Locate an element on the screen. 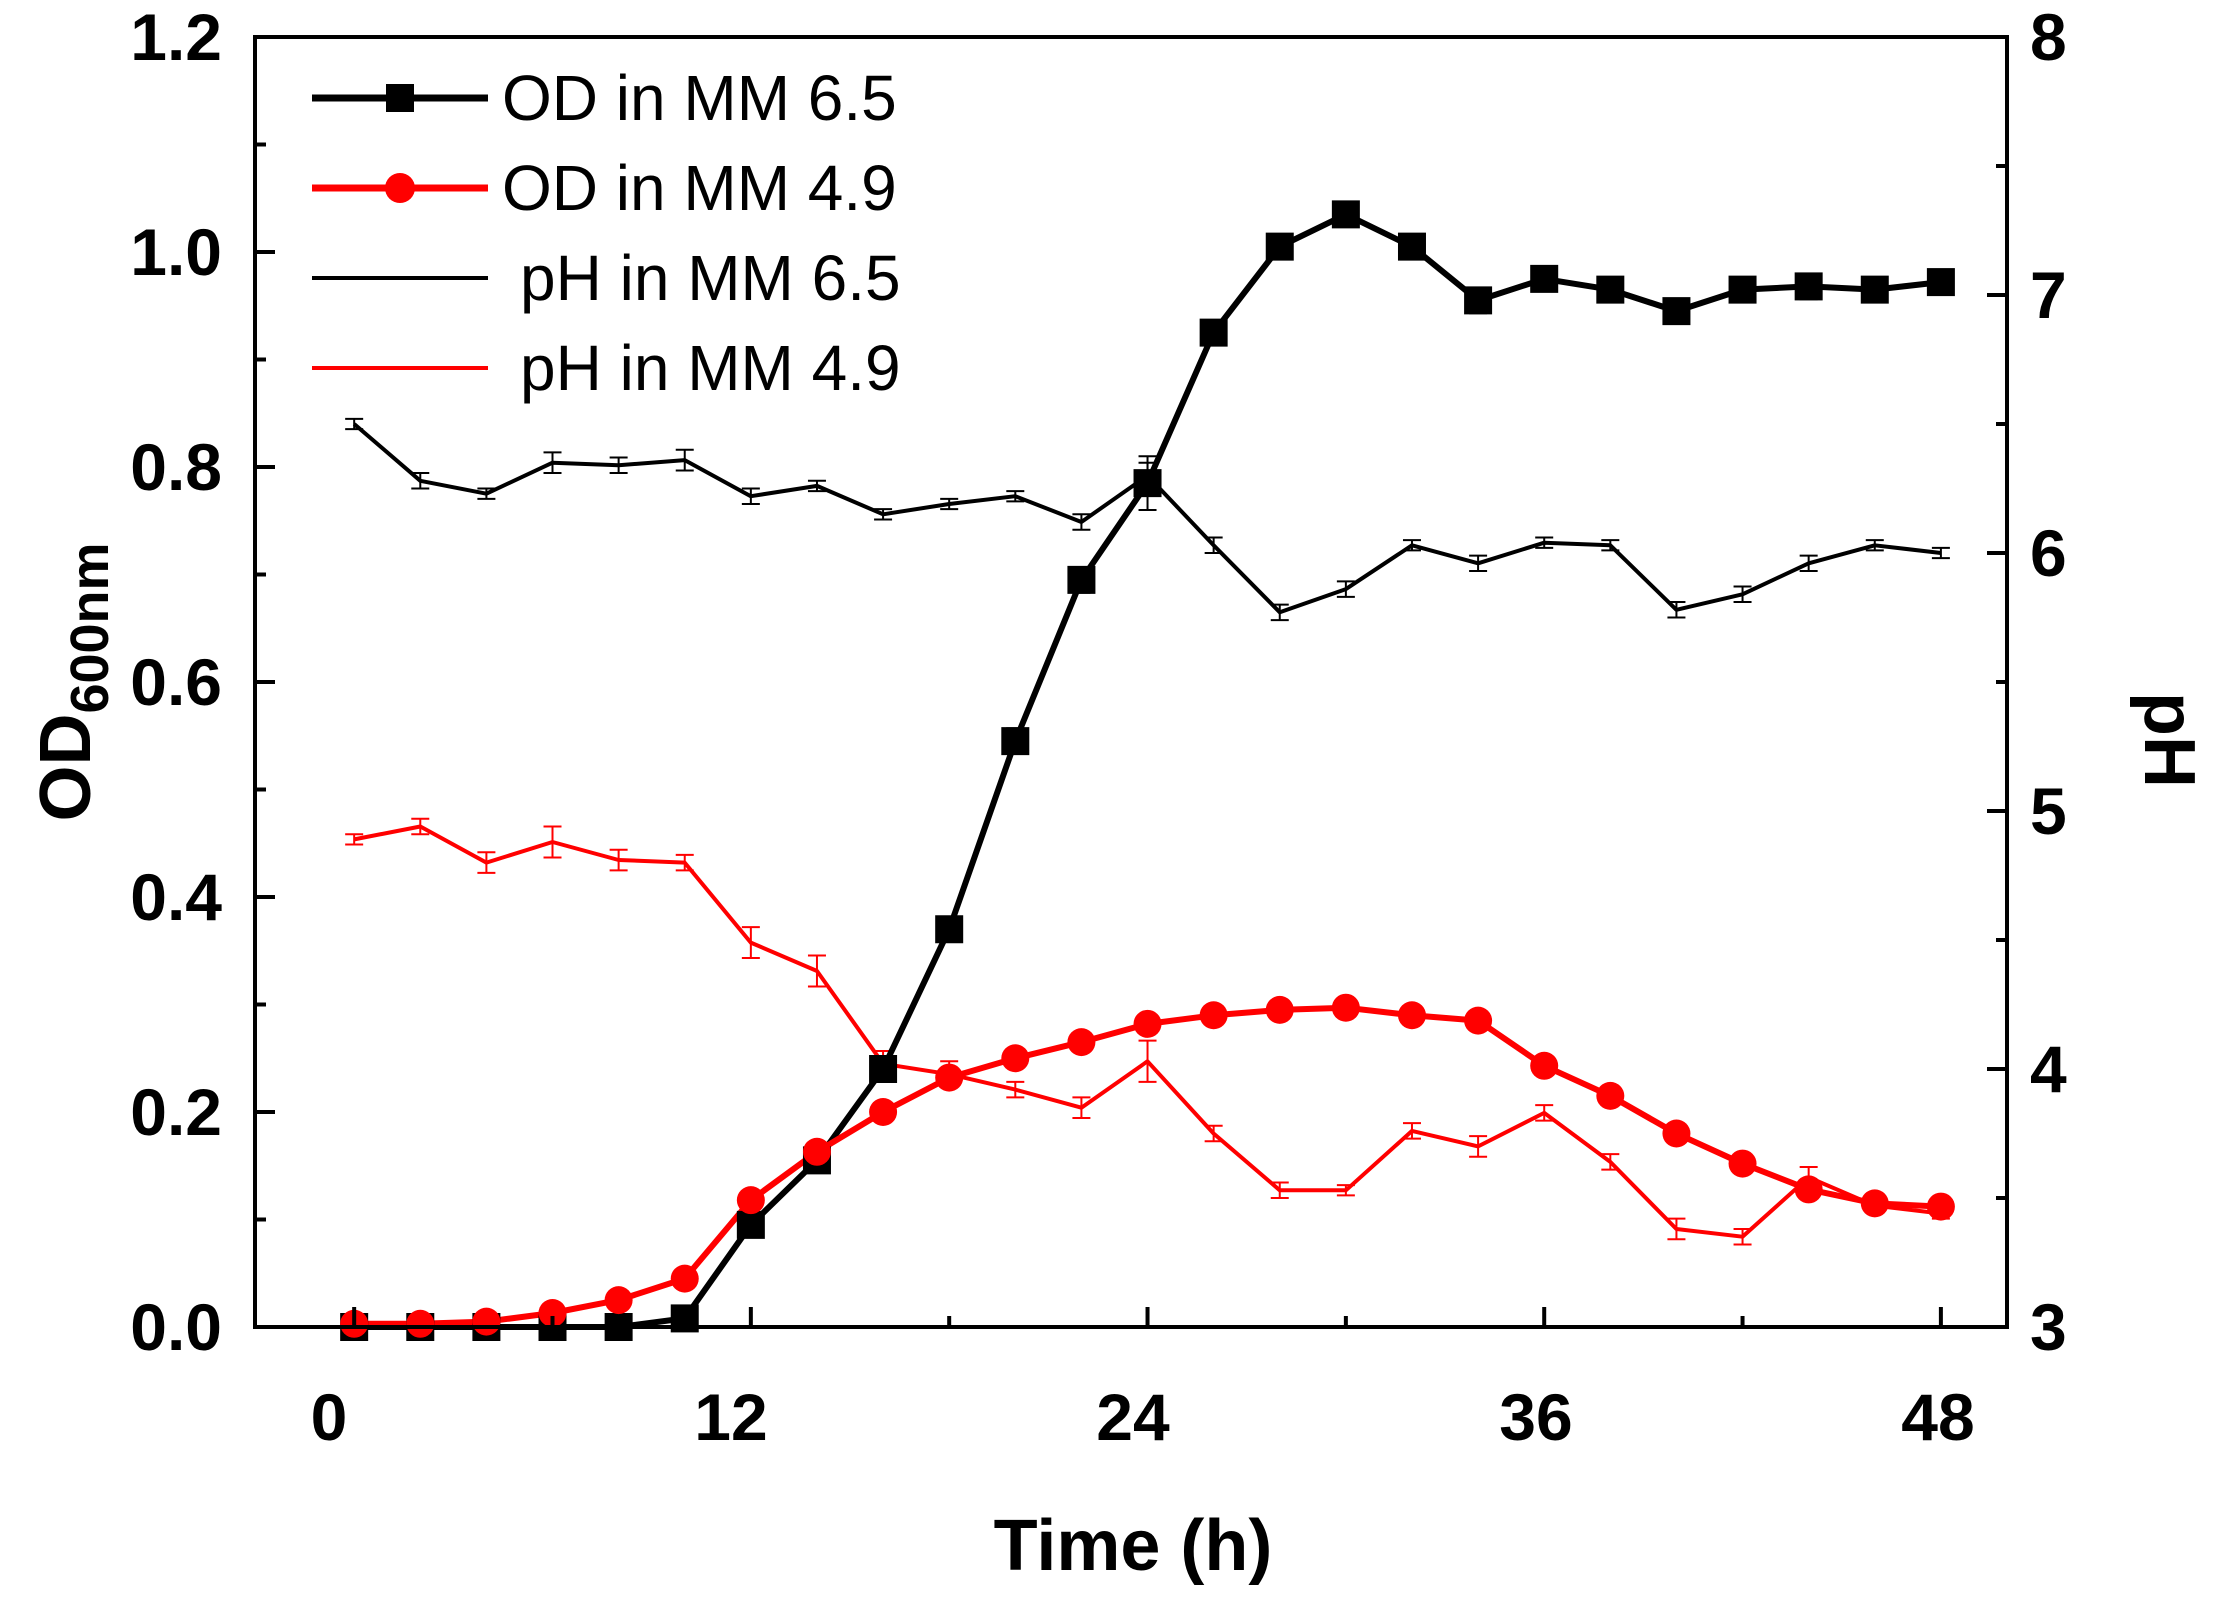  legend-entry-ph-65: pH in MM 6.5 is located at coordinates (606, 278).